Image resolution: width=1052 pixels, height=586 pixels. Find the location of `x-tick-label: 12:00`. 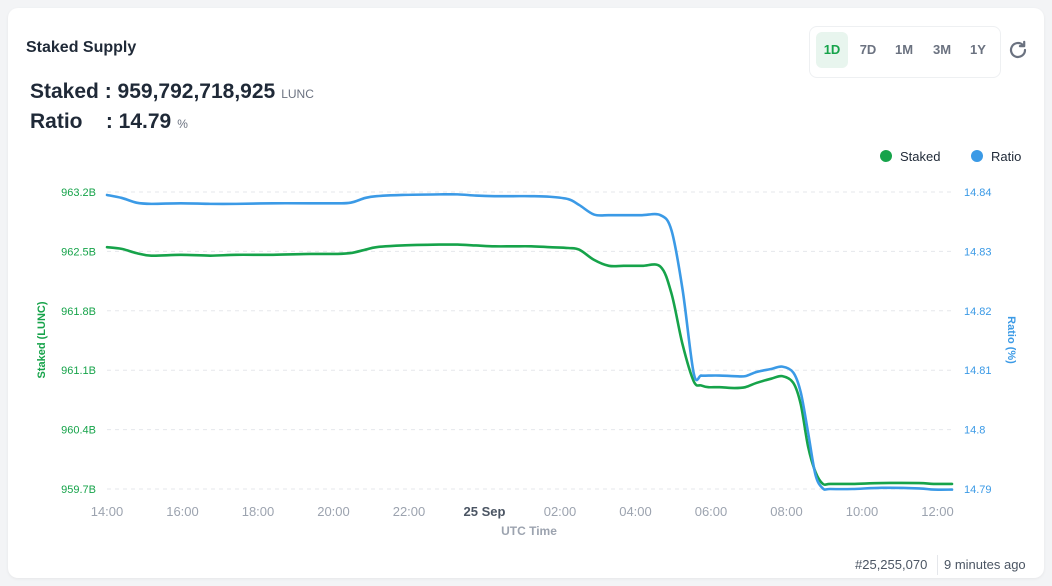

x-tick-label: 12:00 is located at coordinates (937, 511).